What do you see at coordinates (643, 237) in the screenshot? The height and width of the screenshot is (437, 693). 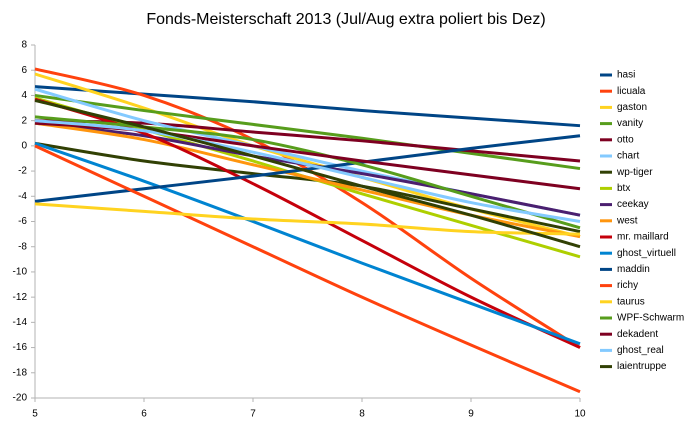 I see `legend-label: mr. maillard` at bounding box center [643, 237].